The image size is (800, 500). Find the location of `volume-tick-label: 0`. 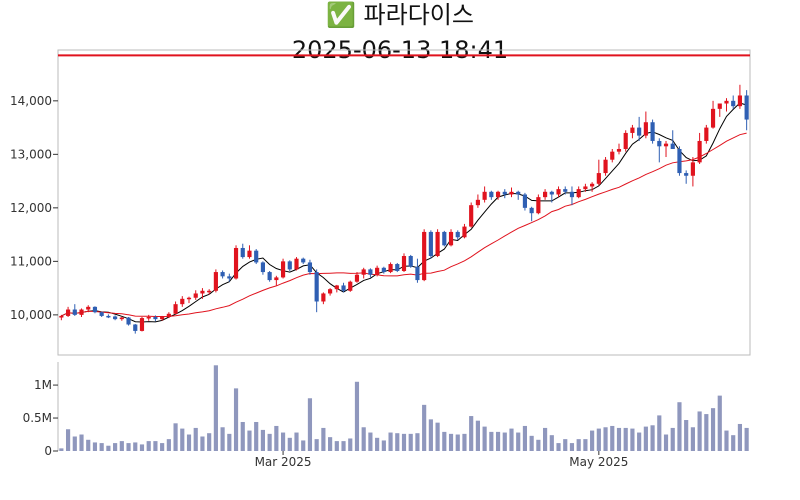

volume-tick-label: 0 is located at coordinates (48, 451).